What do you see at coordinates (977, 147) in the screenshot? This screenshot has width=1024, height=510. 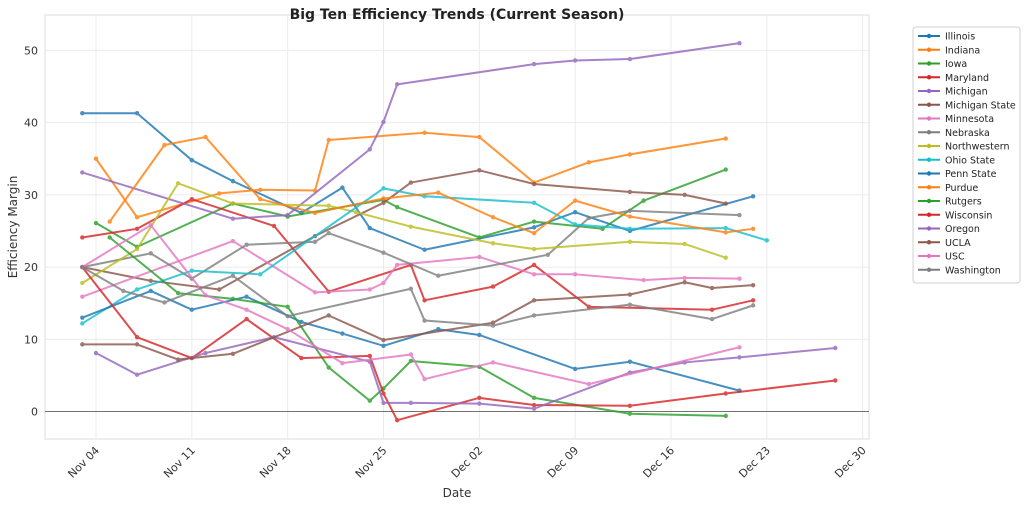 I see `legend-label: Northwestern` at bounding box center [977, 147].